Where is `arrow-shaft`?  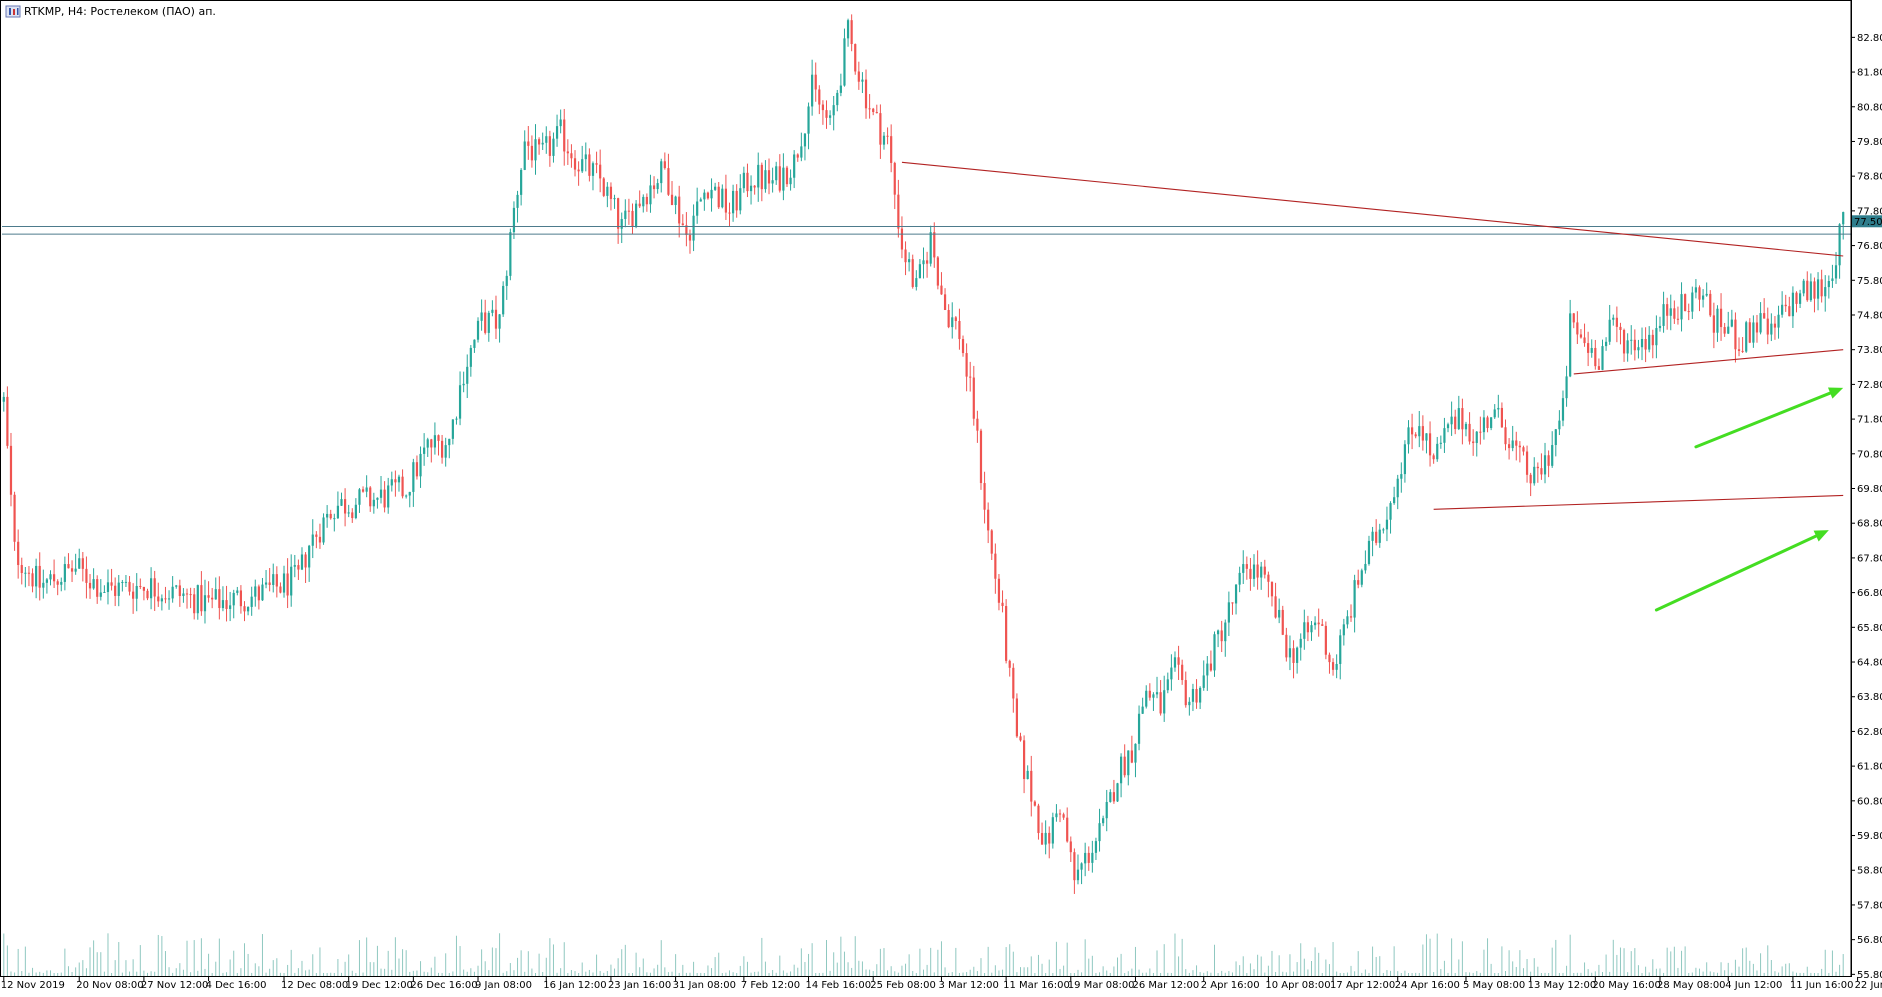
arrow-shaft is located at coordinates (1736, 573).